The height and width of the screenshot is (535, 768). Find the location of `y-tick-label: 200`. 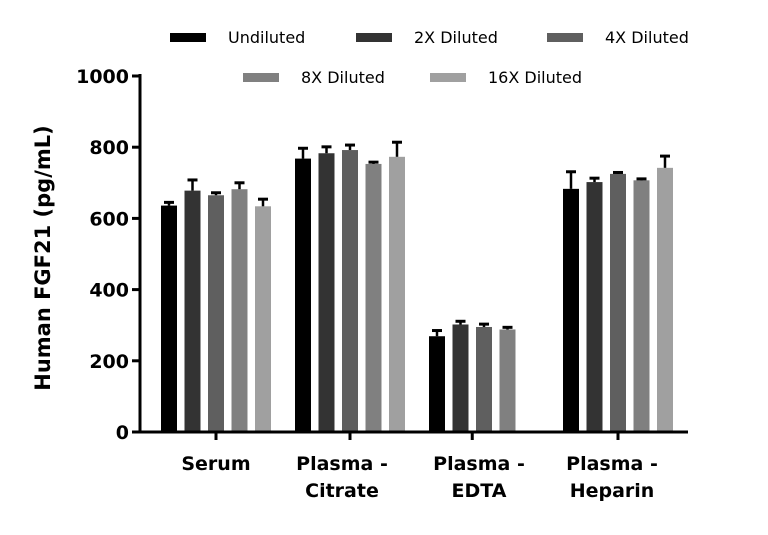

y-tick-label: 200 is located at coordinates (109, 362).